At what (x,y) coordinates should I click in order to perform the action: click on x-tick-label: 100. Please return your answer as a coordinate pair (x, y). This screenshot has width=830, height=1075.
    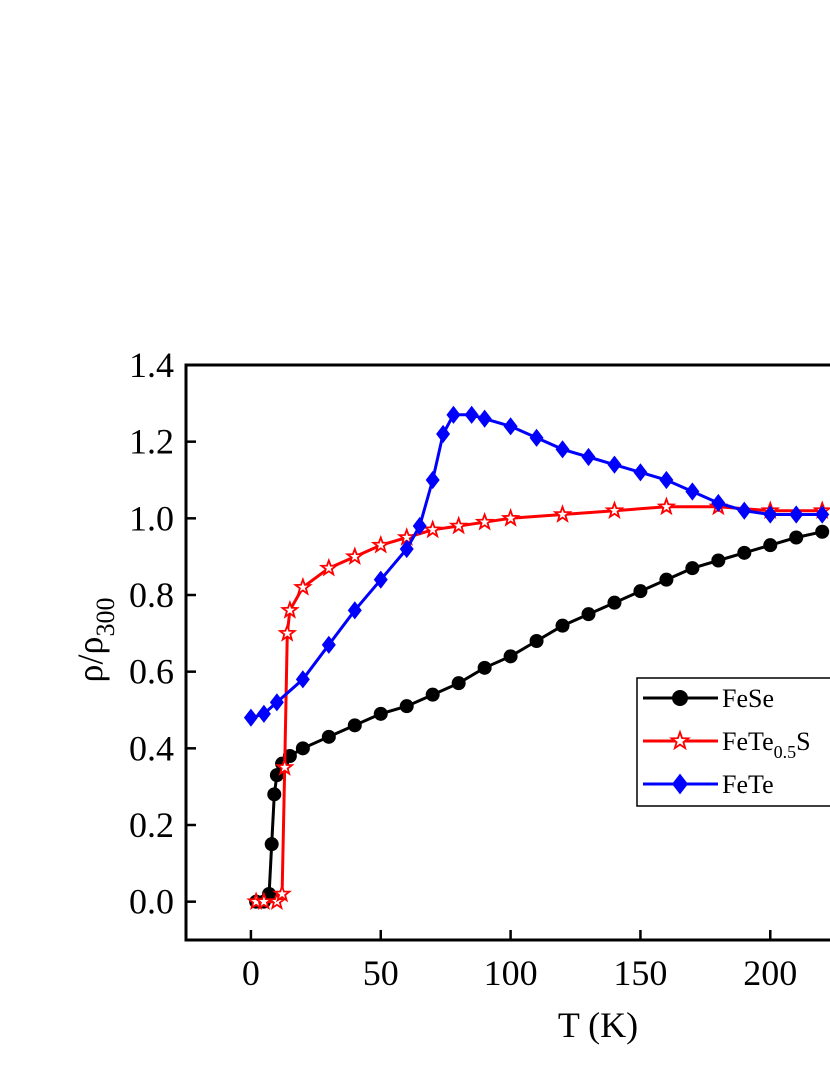
    Looking at the image, I should click on (511, 973).